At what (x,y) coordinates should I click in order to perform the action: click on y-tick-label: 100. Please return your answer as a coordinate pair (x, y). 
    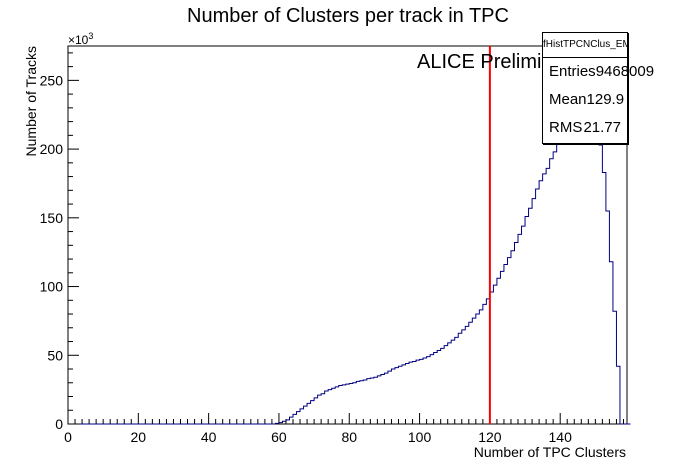
    Looking at the image, I should click on (52, 287).